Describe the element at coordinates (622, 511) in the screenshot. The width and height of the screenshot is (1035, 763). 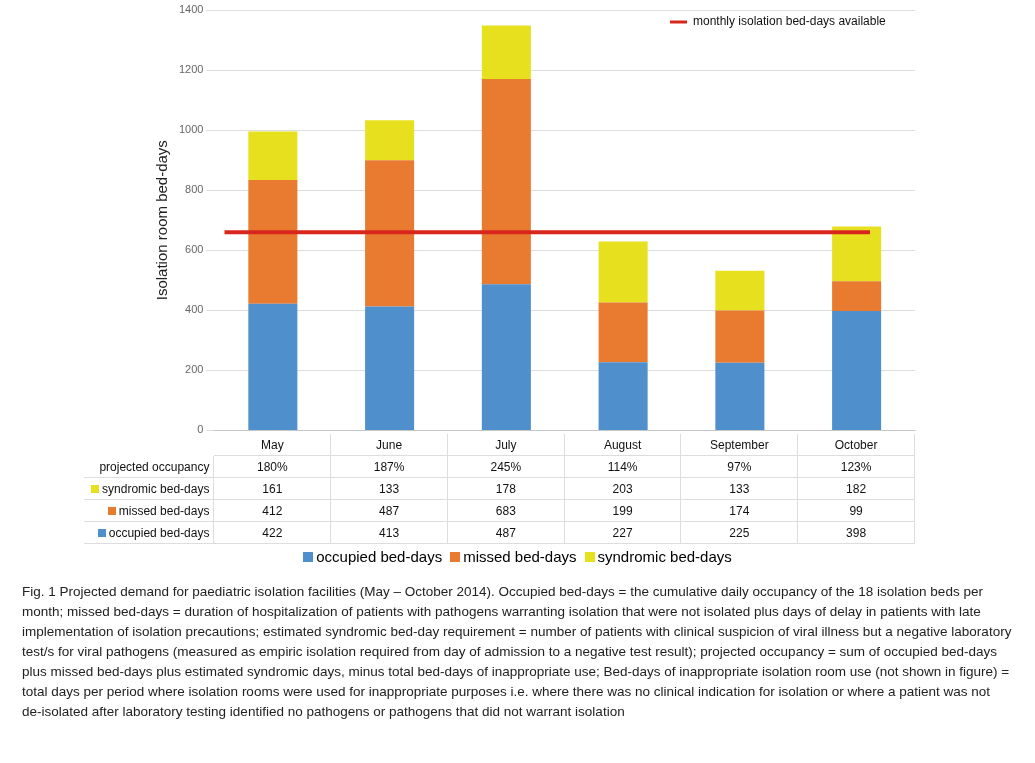
I see `data-label: 199` at that location.